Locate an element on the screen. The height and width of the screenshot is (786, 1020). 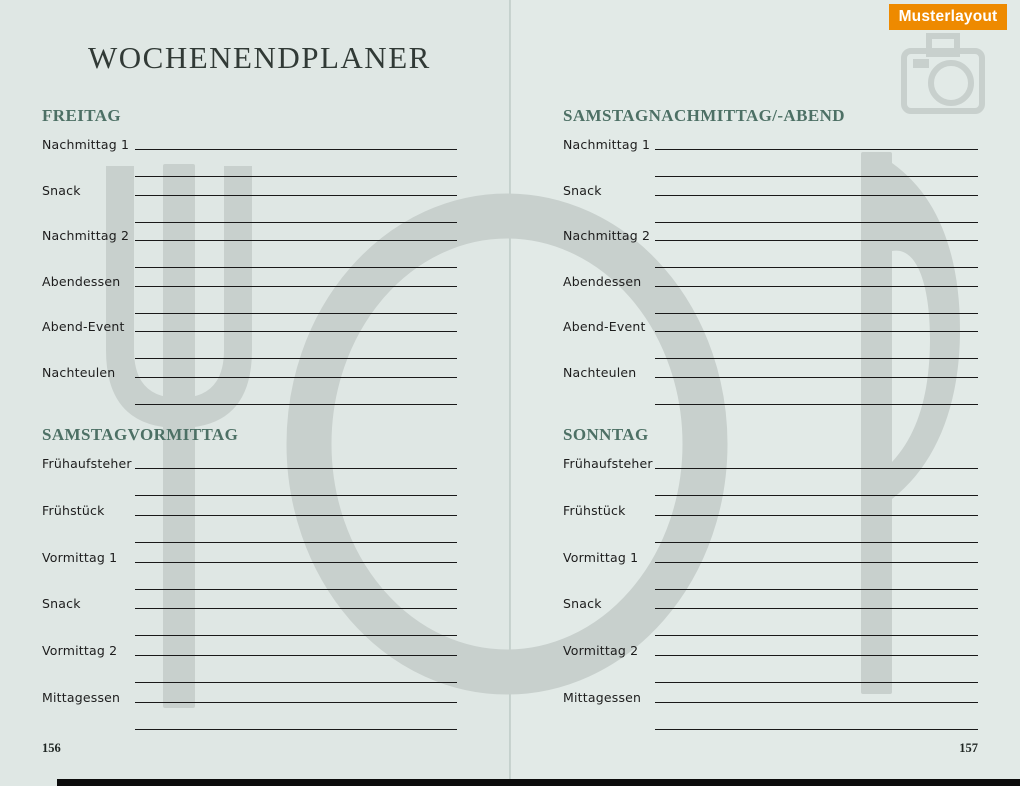
fork-icon is located at coordinates (179, 436).